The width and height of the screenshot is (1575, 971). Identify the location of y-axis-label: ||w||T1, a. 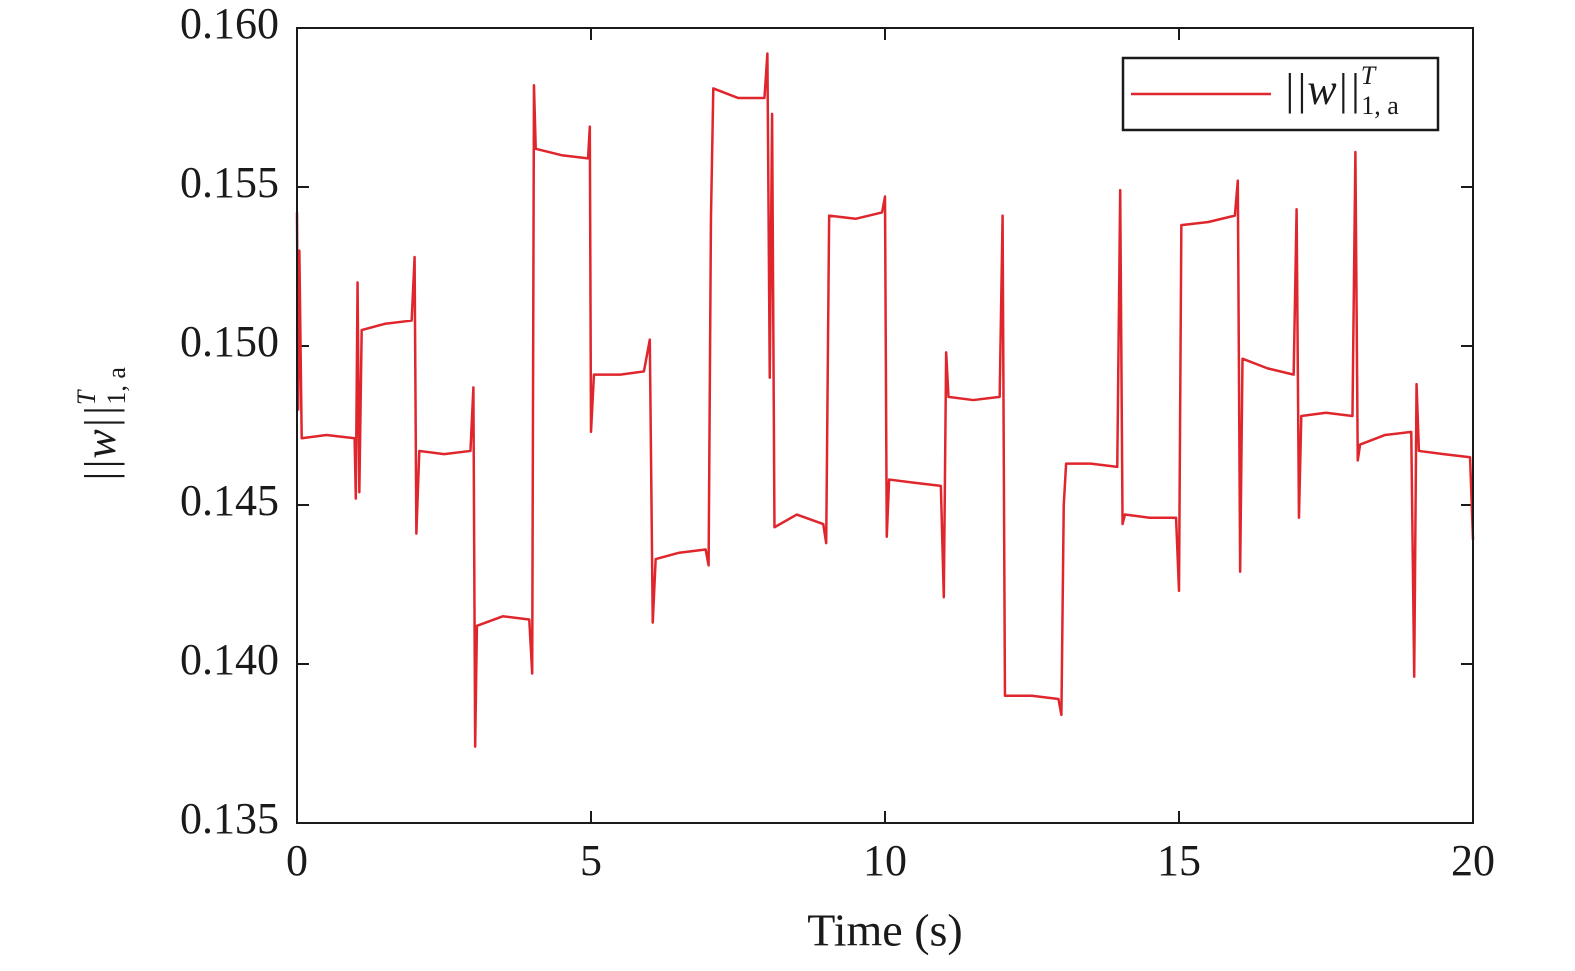
(101, 425).